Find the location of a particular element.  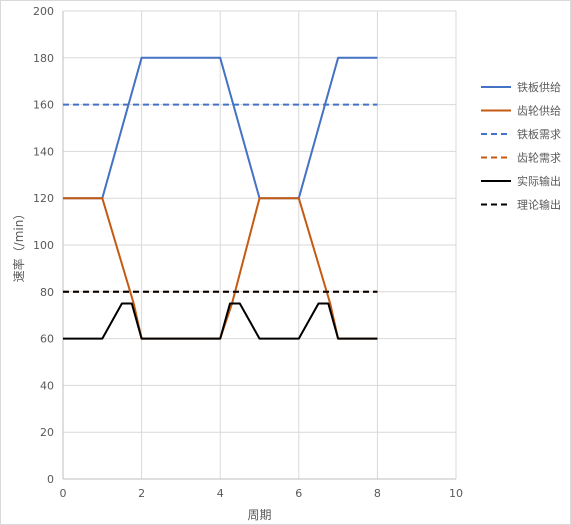

x-tick-label: 10 is located at coordinates (456, 493).